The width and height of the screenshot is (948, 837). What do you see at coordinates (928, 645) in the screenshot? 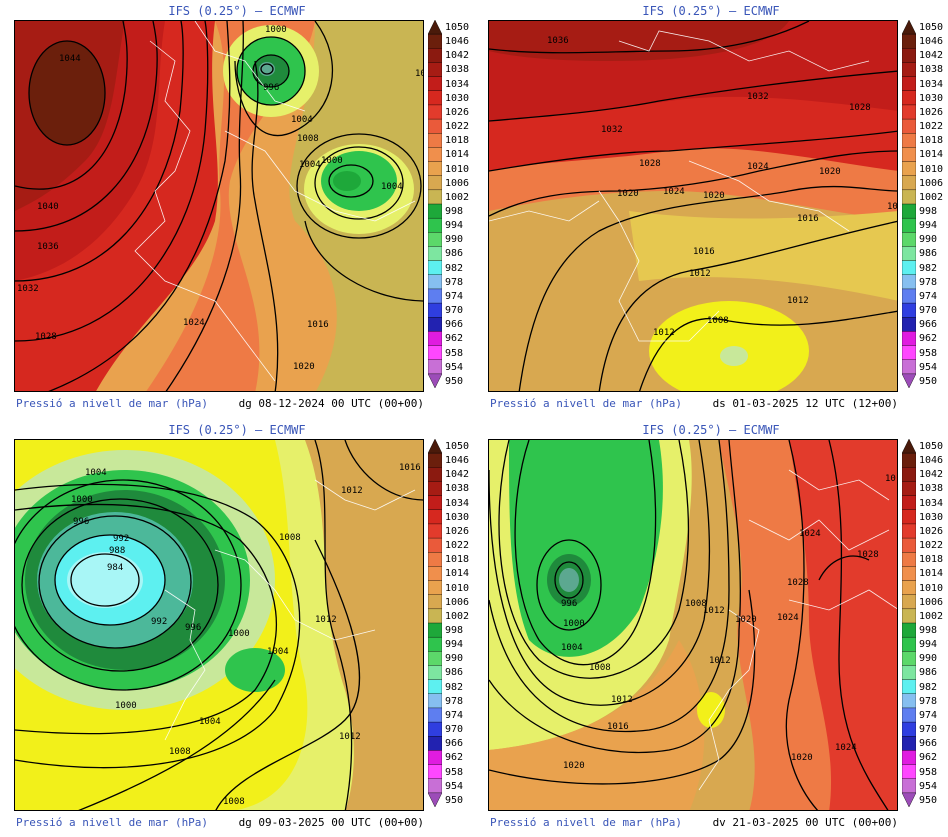
I see `colorbar-label: 994` at bounding box center [928, 645].